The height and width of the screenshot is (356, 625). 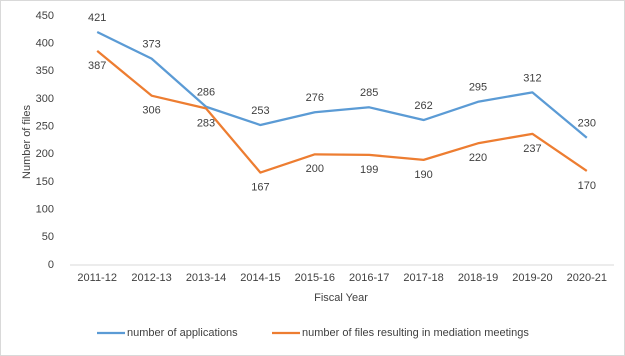 What do you see at coordinates (51, 265) in the screenshot?
I see `y-tick-label: 0` at bounding box center [51, 265].